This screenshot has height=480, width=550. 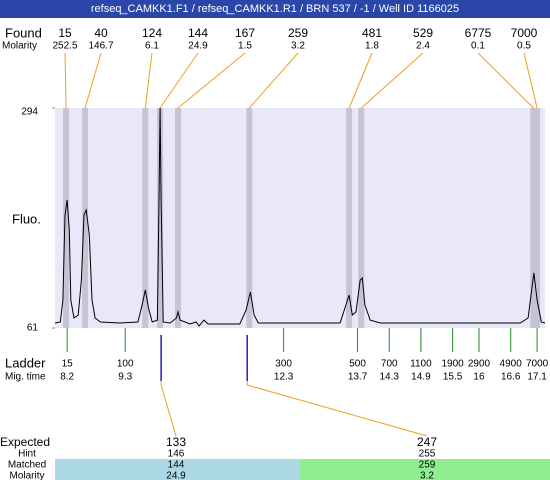 What do you see at coordinates (427, 465) in the screenshot?
I see `matched: 259` at bounding box center [427, 465].